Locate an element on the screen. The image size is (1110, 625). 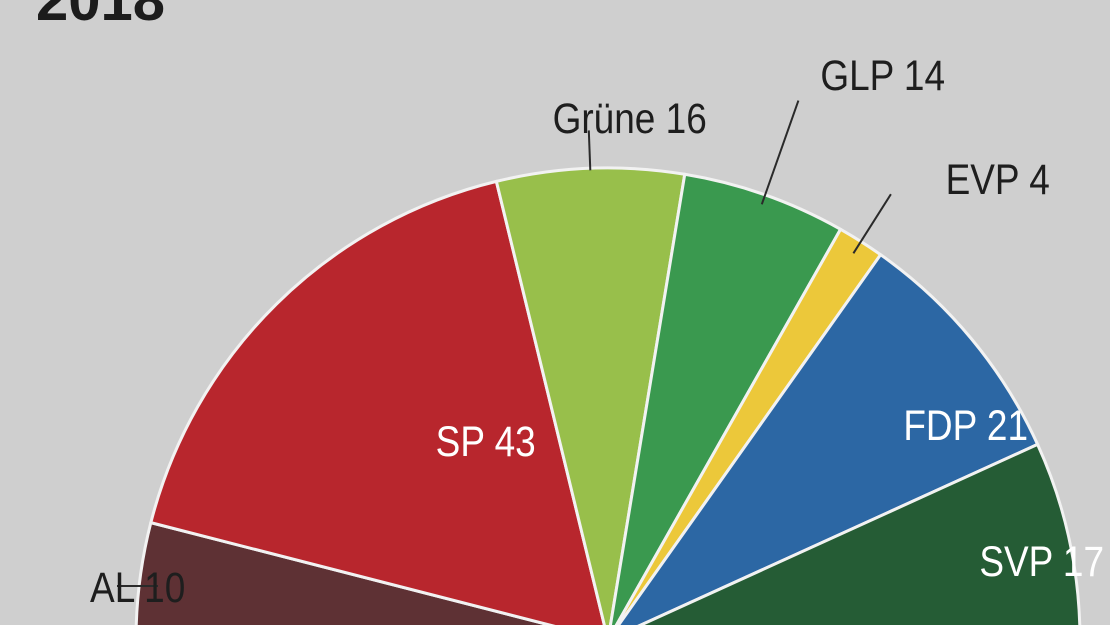
label-svp: SVP 17 is located at coordinates (1041, 561).